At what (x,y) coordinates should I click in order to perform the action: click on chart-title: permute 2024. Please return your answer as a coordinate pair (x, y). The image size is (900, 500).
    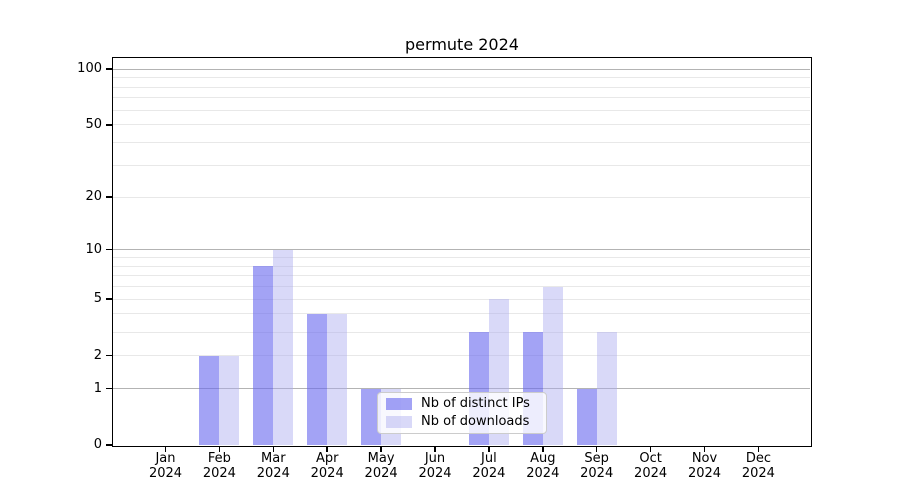
    Looking at the image, I should click on (462, 44).